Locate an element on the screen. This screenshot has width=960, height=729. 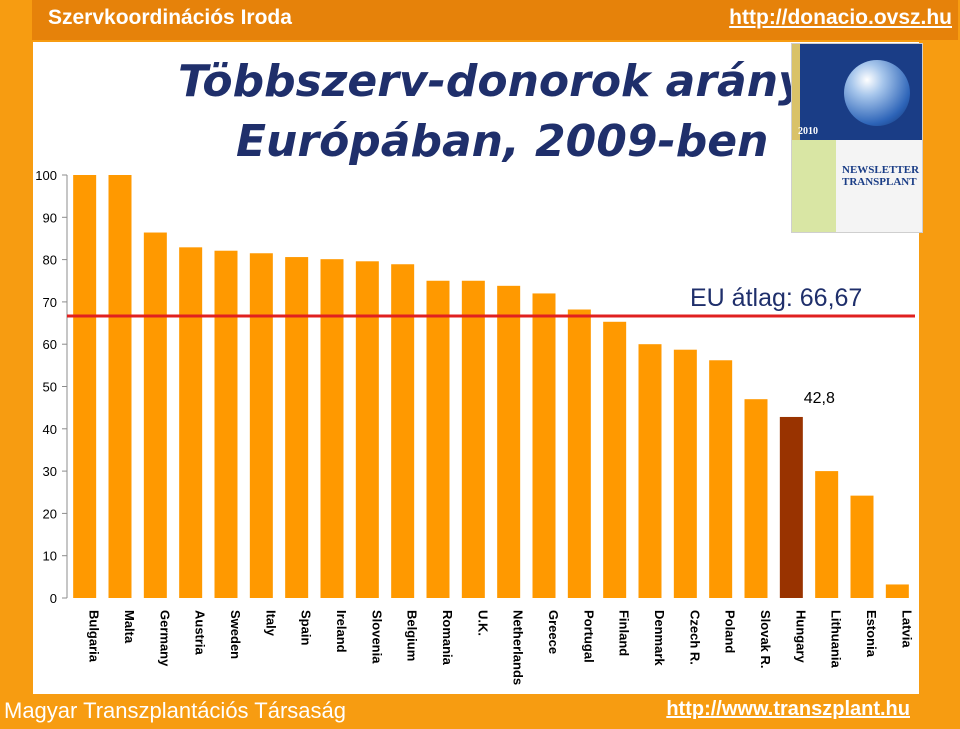
x-tick-label: Lithuania is located at coordinates (836, 639).